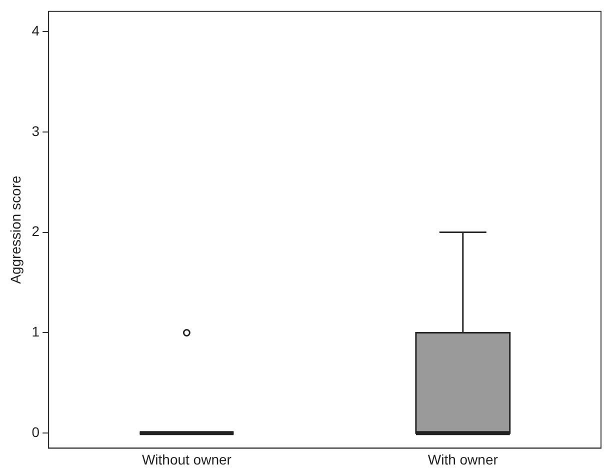 The width and height of the screenshot is (605, 473). What do you see at coordinates (36, 30) in the screenshot?
I see `y-tick-label: 4` at bounding box center [36, 30].